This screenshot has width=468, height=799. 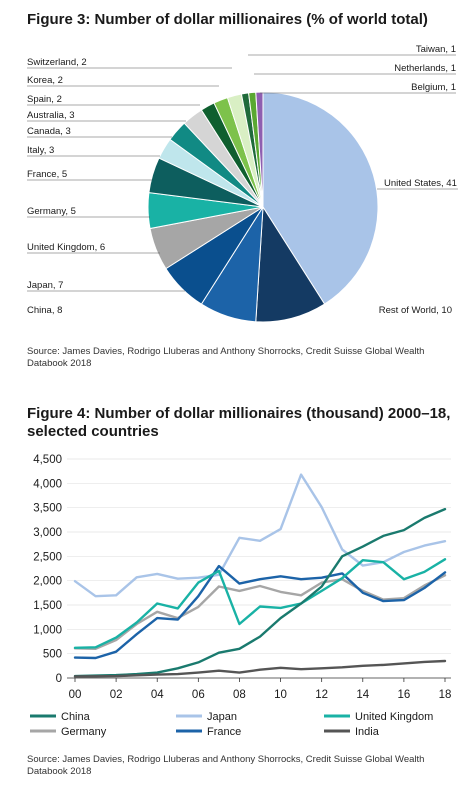 I want to click on y-tick-label: 0, so click(x=59, y=679).